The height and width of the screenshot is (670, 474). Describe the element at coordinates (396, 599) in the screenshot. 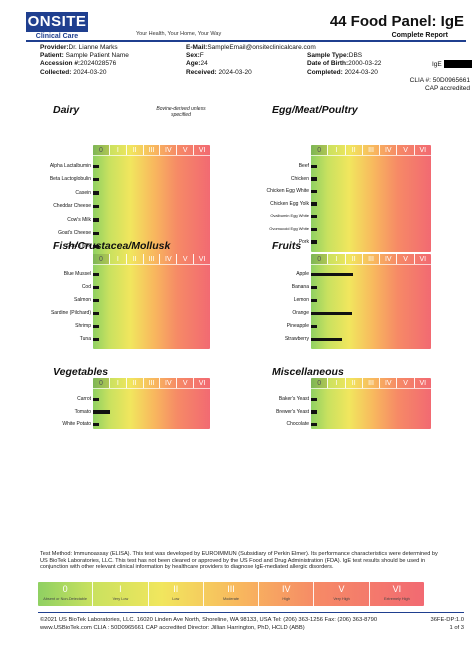

I see `scale-description: Extremely High` at that location.